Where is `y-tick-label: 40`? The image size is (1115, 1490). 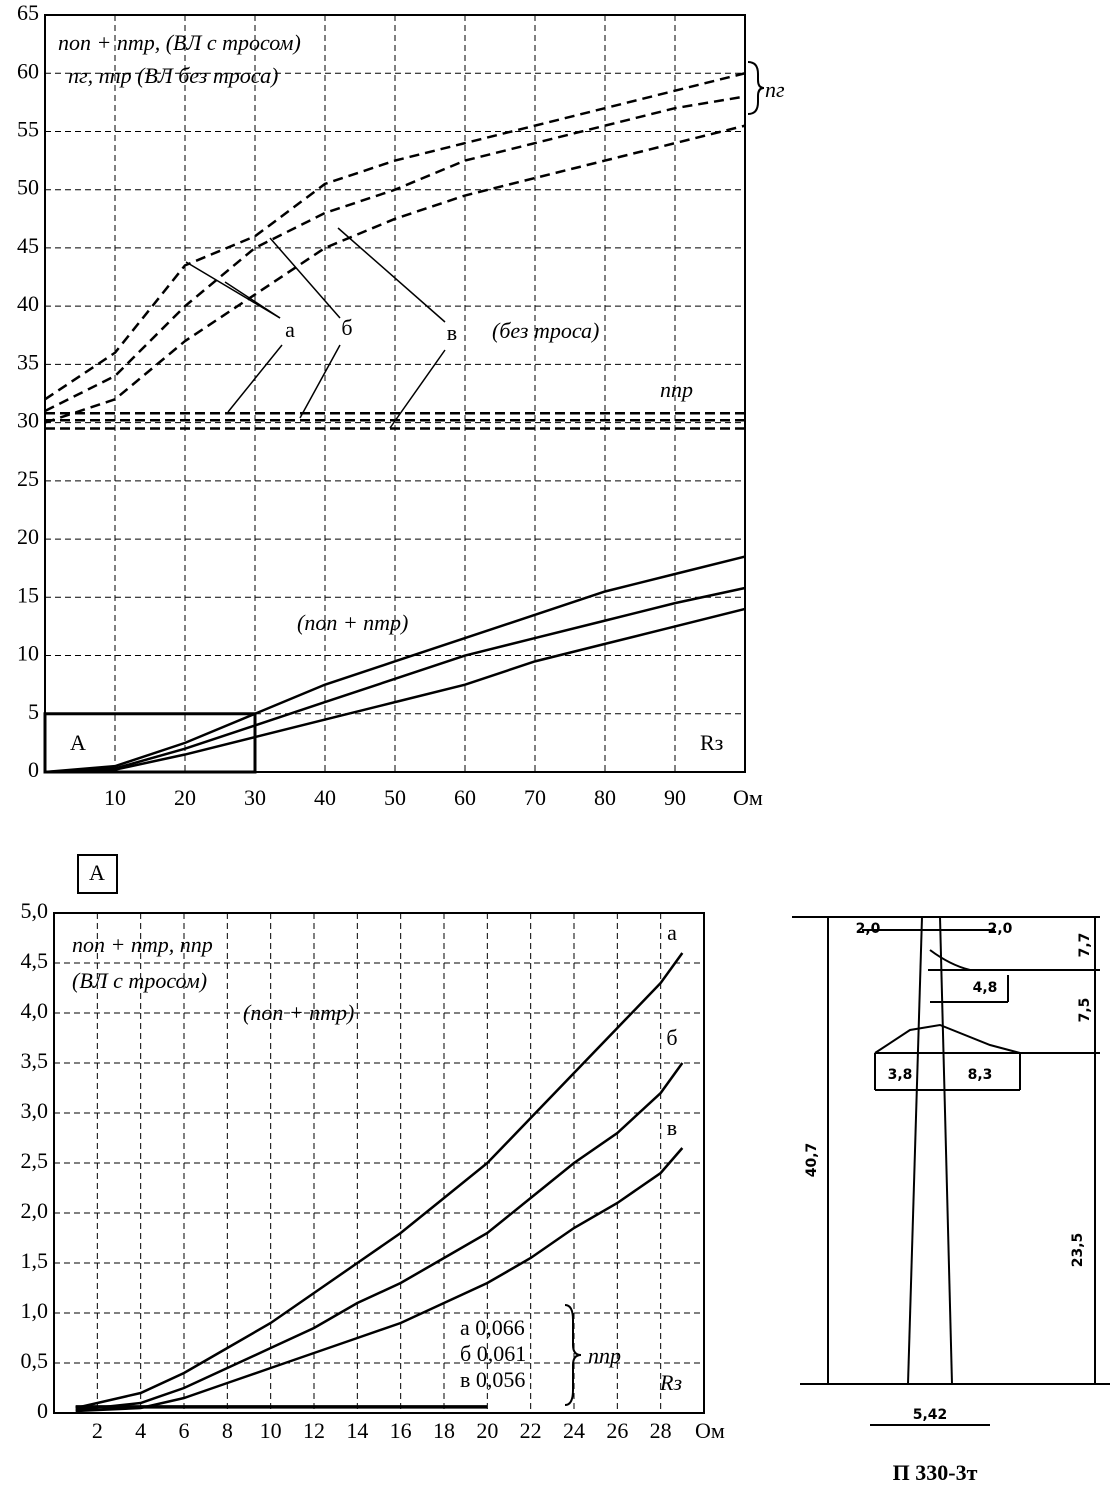 y-tick-label: 40 is located at coordinates (28, 303).